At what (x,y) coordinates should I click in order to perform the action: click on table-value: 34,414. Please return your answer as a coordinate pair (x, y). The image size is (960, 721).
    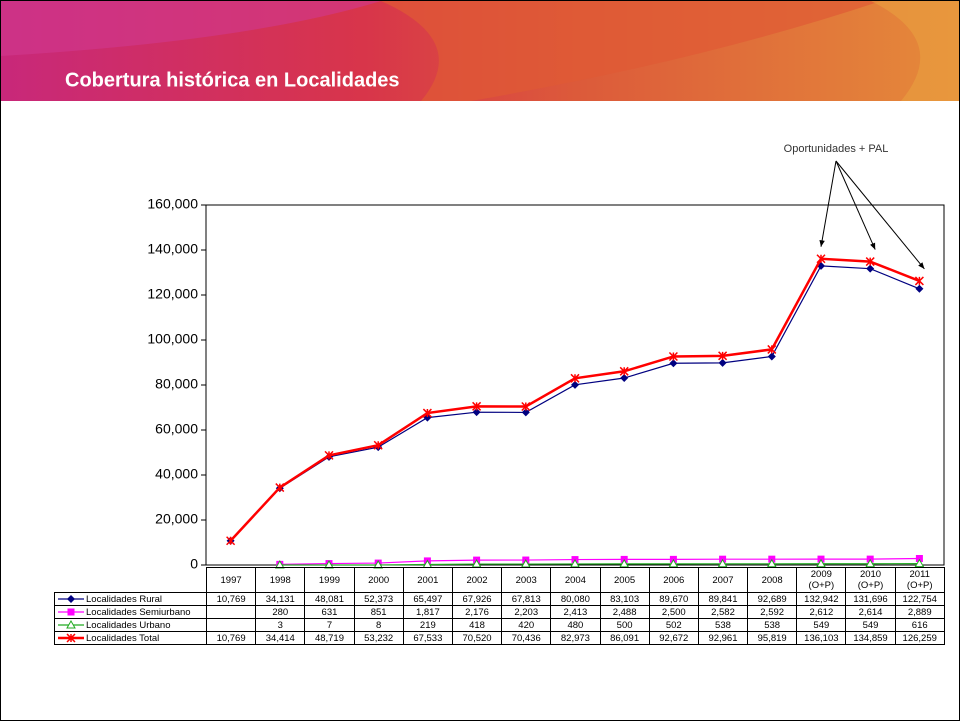
    Looking at the image, I should click on (280, 638).